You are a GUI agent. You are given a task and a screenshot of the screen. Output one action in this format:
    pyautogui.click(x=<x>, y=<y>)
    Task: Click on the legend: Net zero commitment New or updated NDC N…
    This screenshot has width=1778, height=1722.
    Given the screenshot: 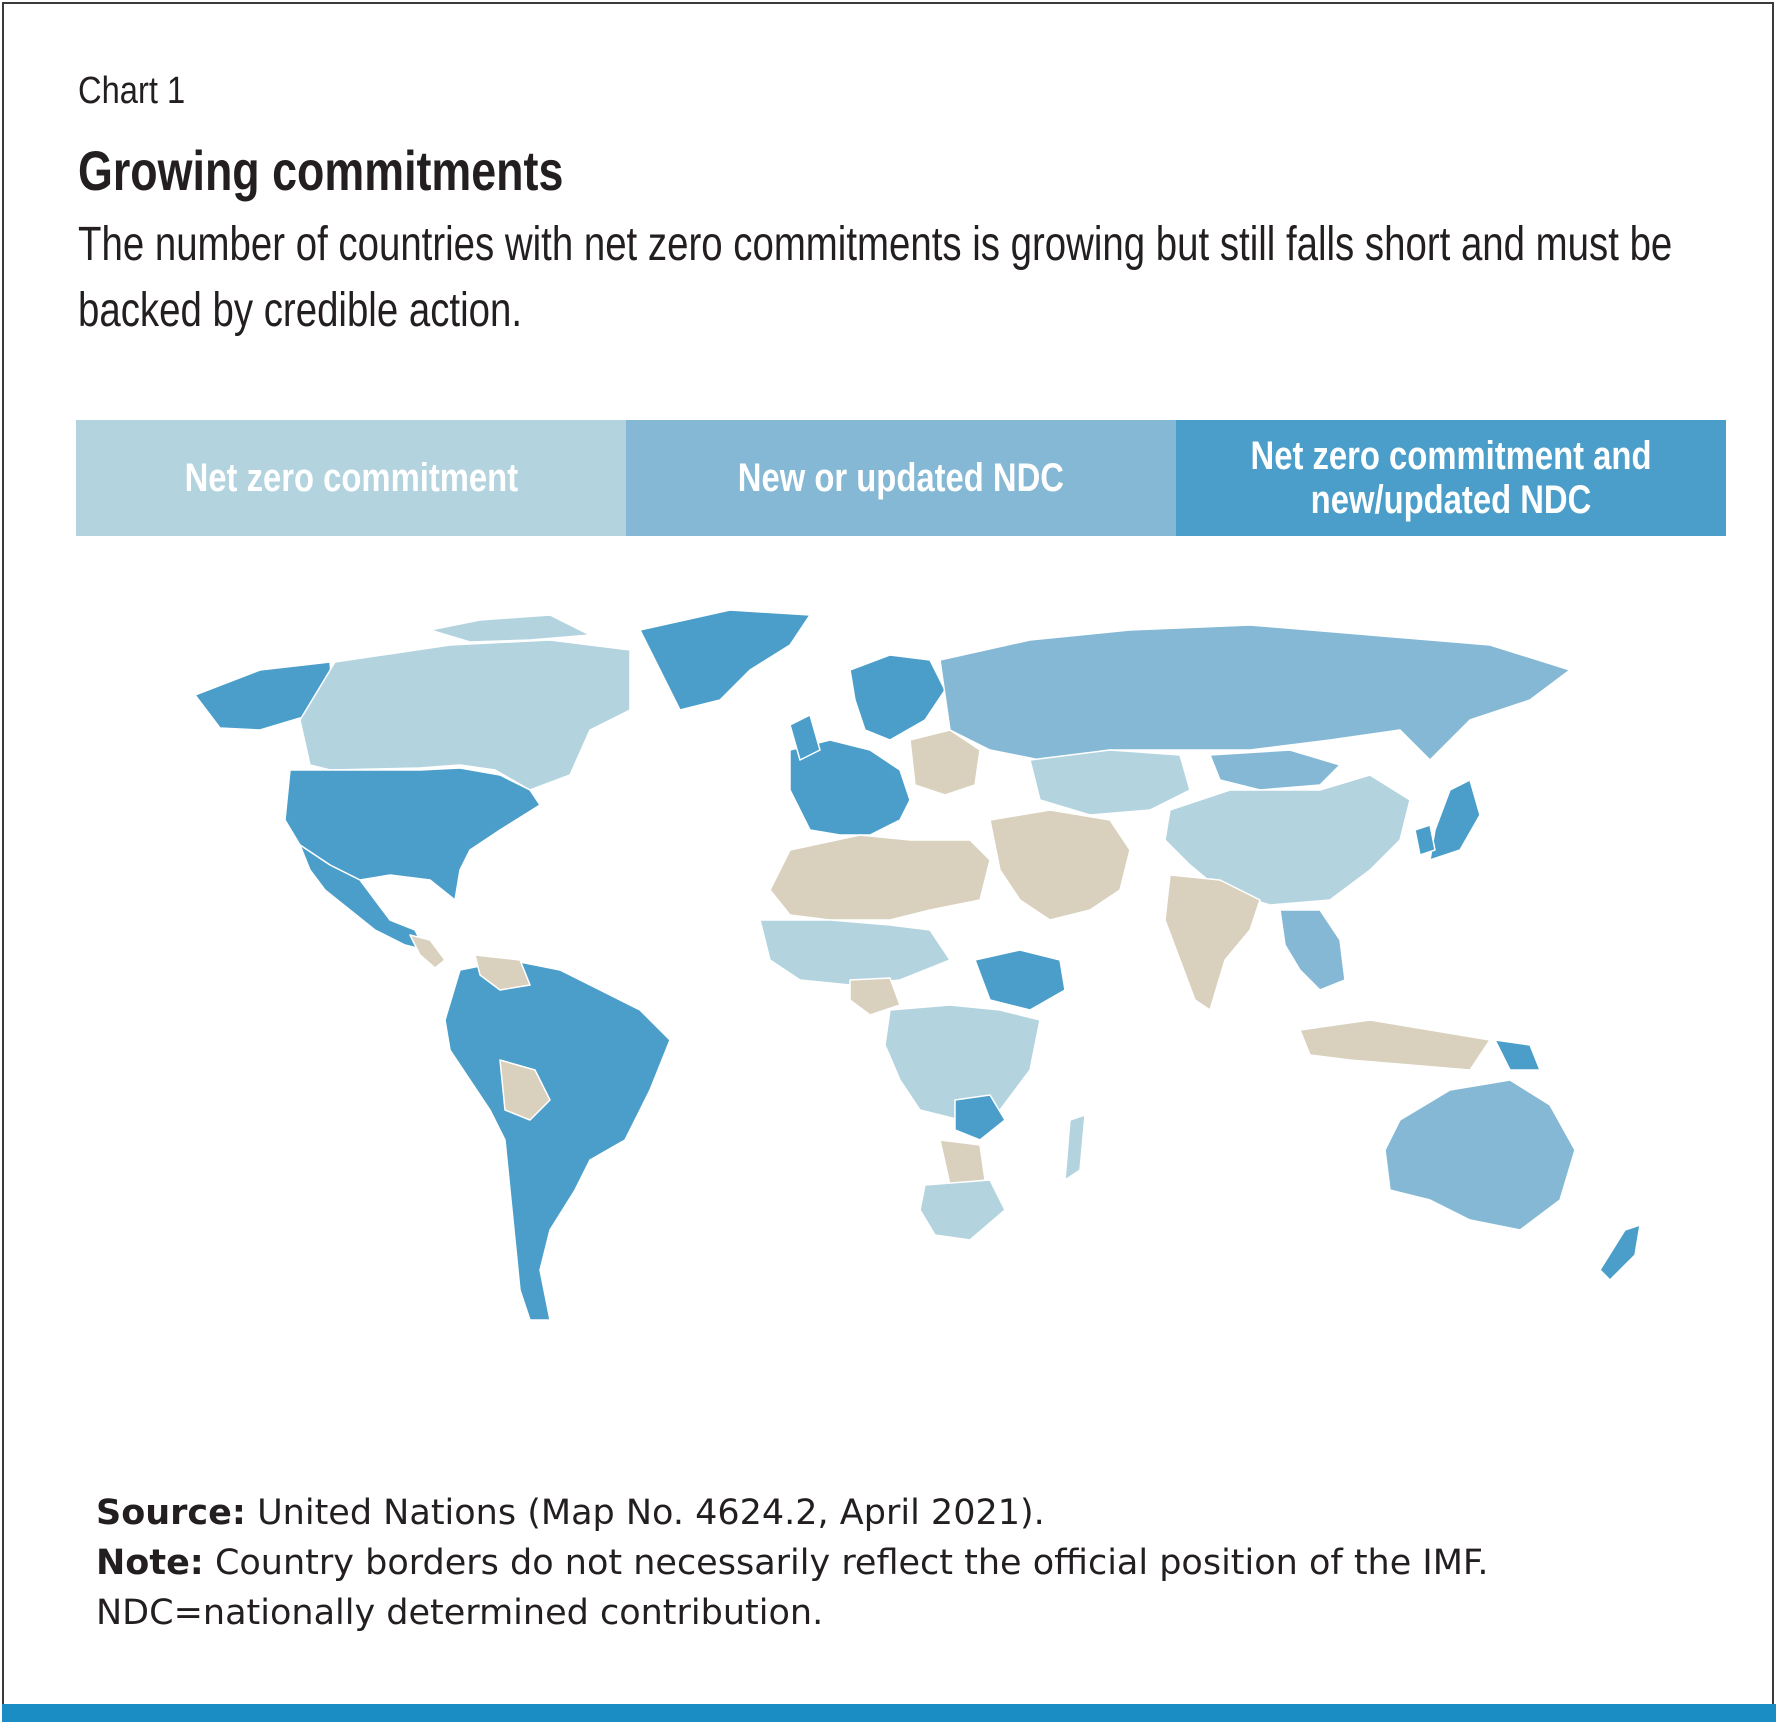 What is the action you would take?
    pyautogui.click(x=901, y=478)
    